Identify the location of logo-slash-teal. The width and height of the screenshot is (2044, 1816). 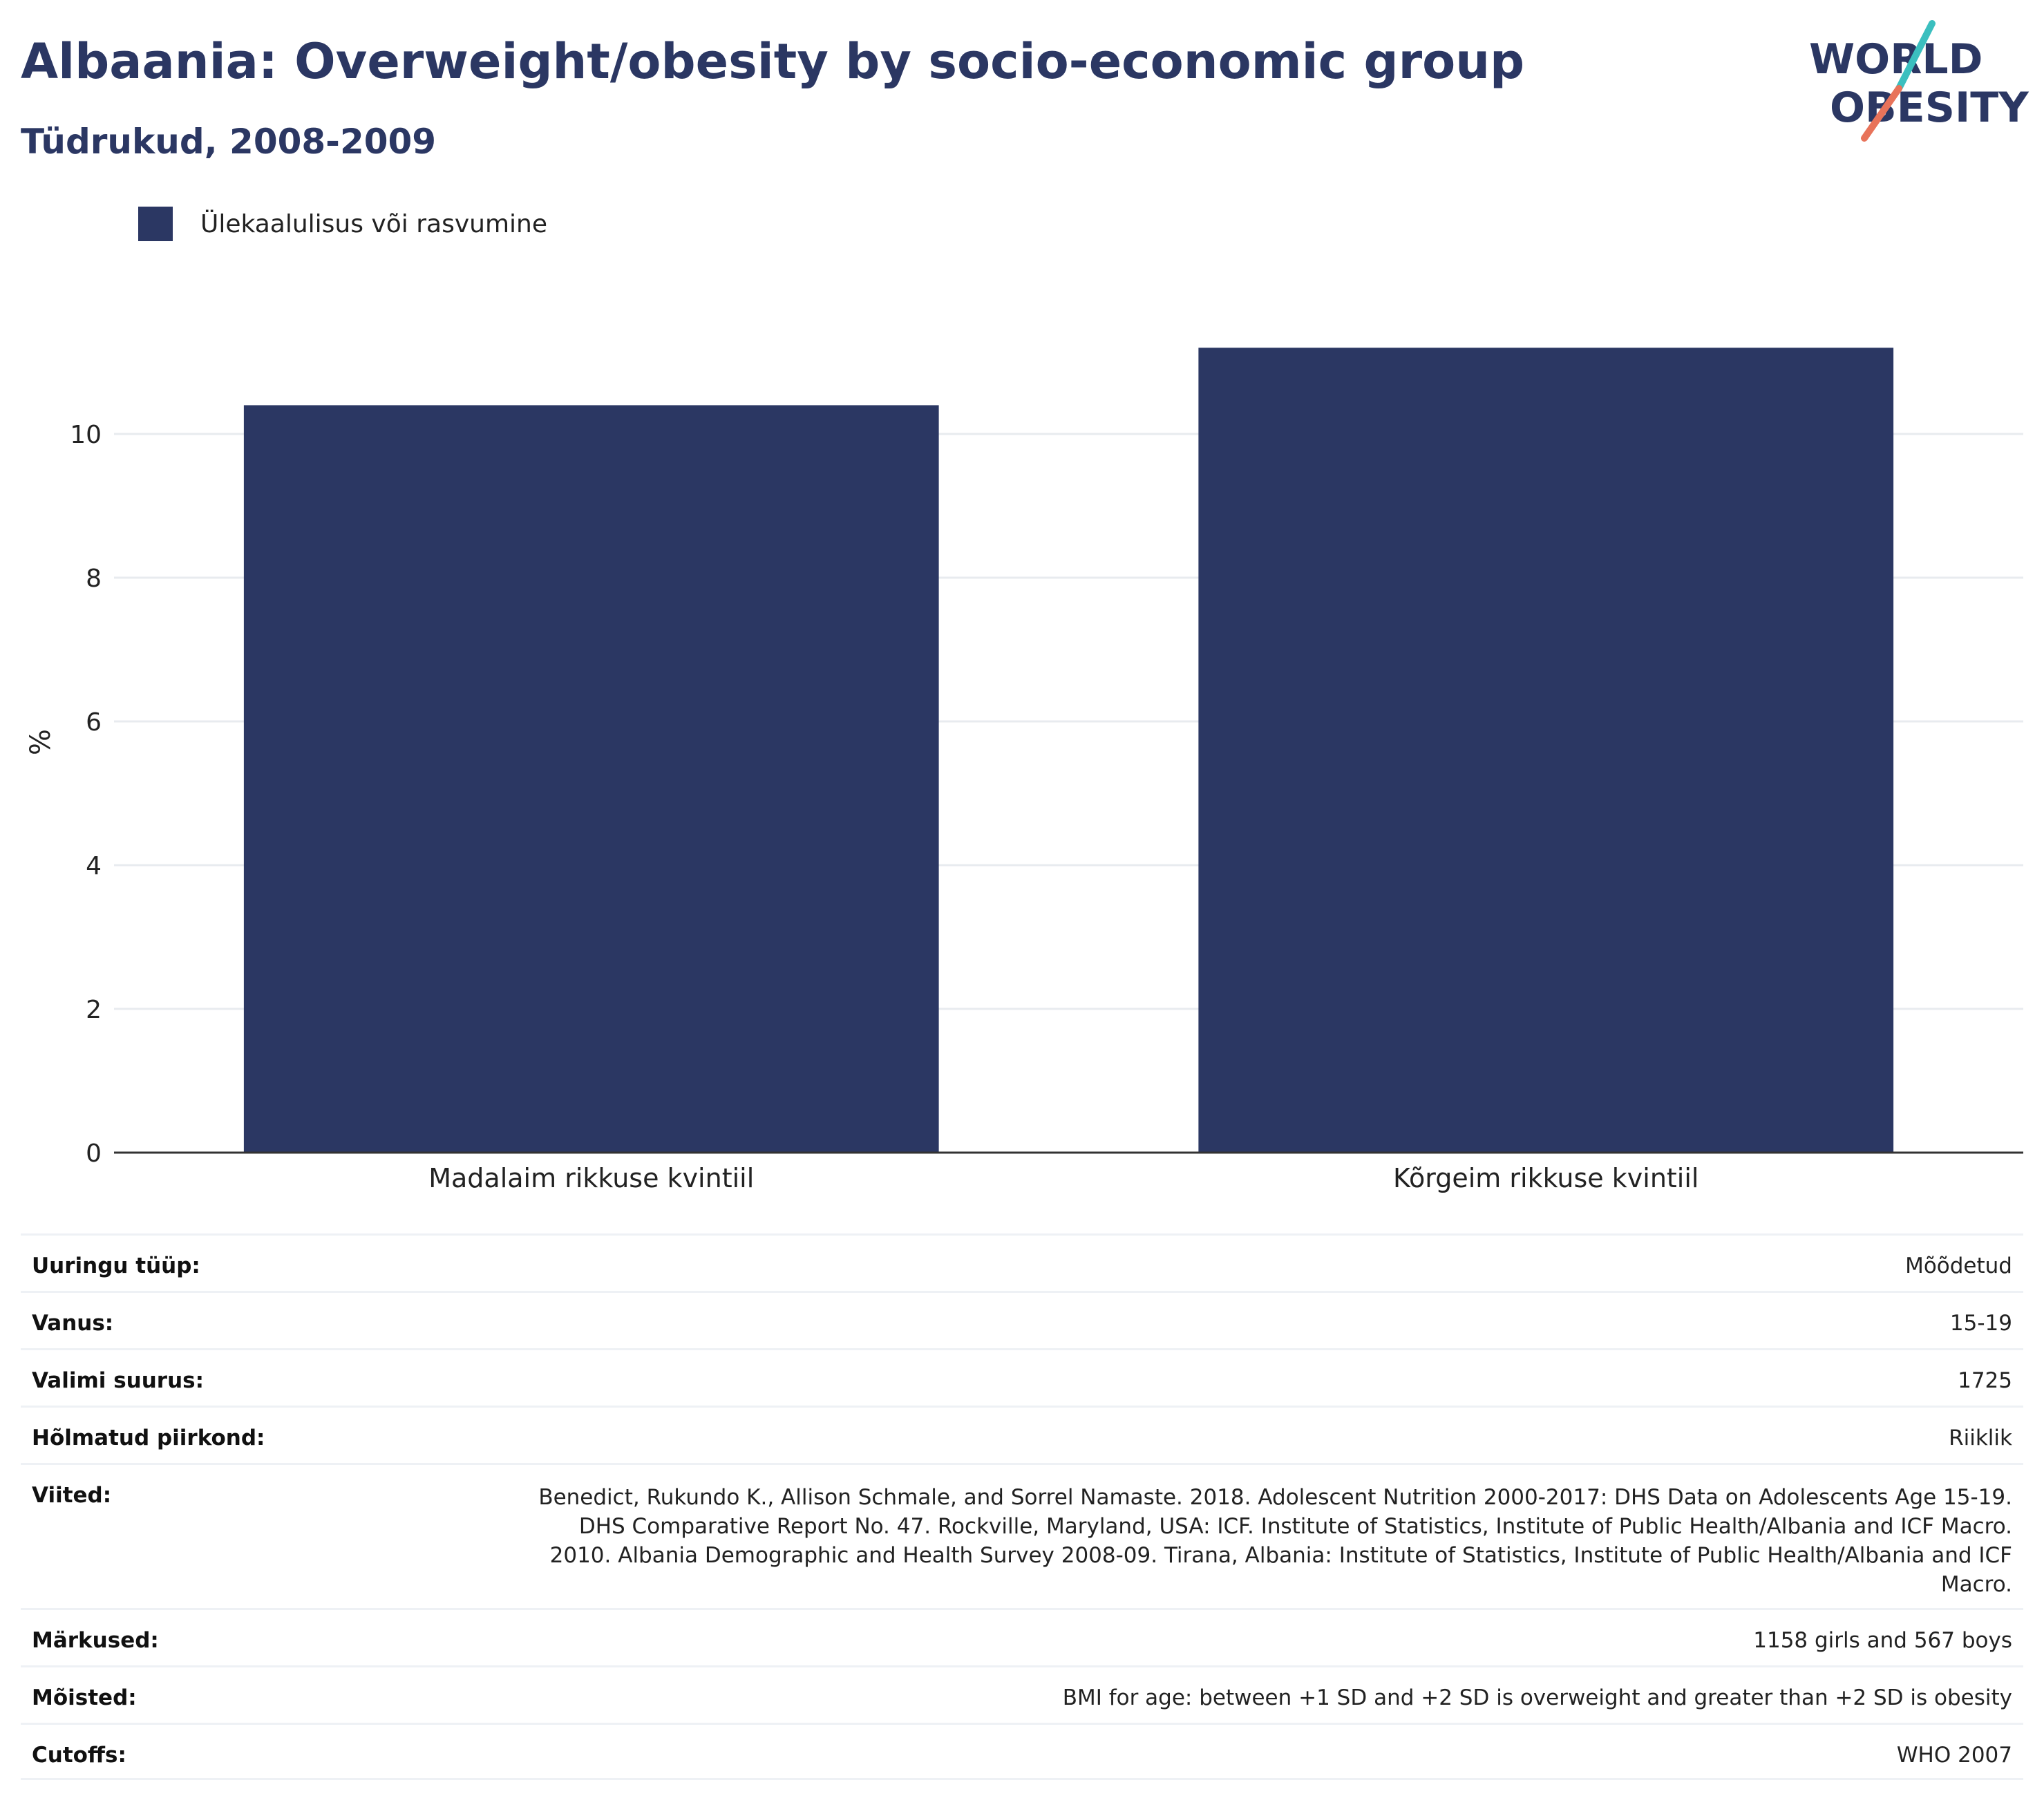
(1915, 56).